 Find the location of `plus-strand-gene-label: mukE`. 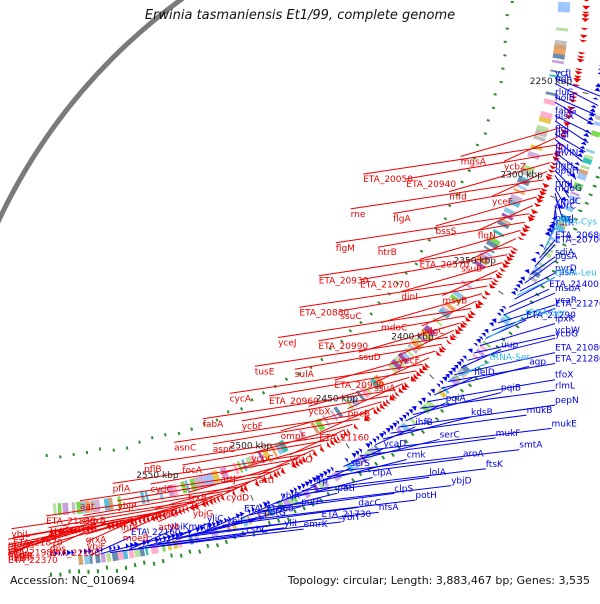

plus-strand-gene-label: mukE is located at coordinates (565, 424).